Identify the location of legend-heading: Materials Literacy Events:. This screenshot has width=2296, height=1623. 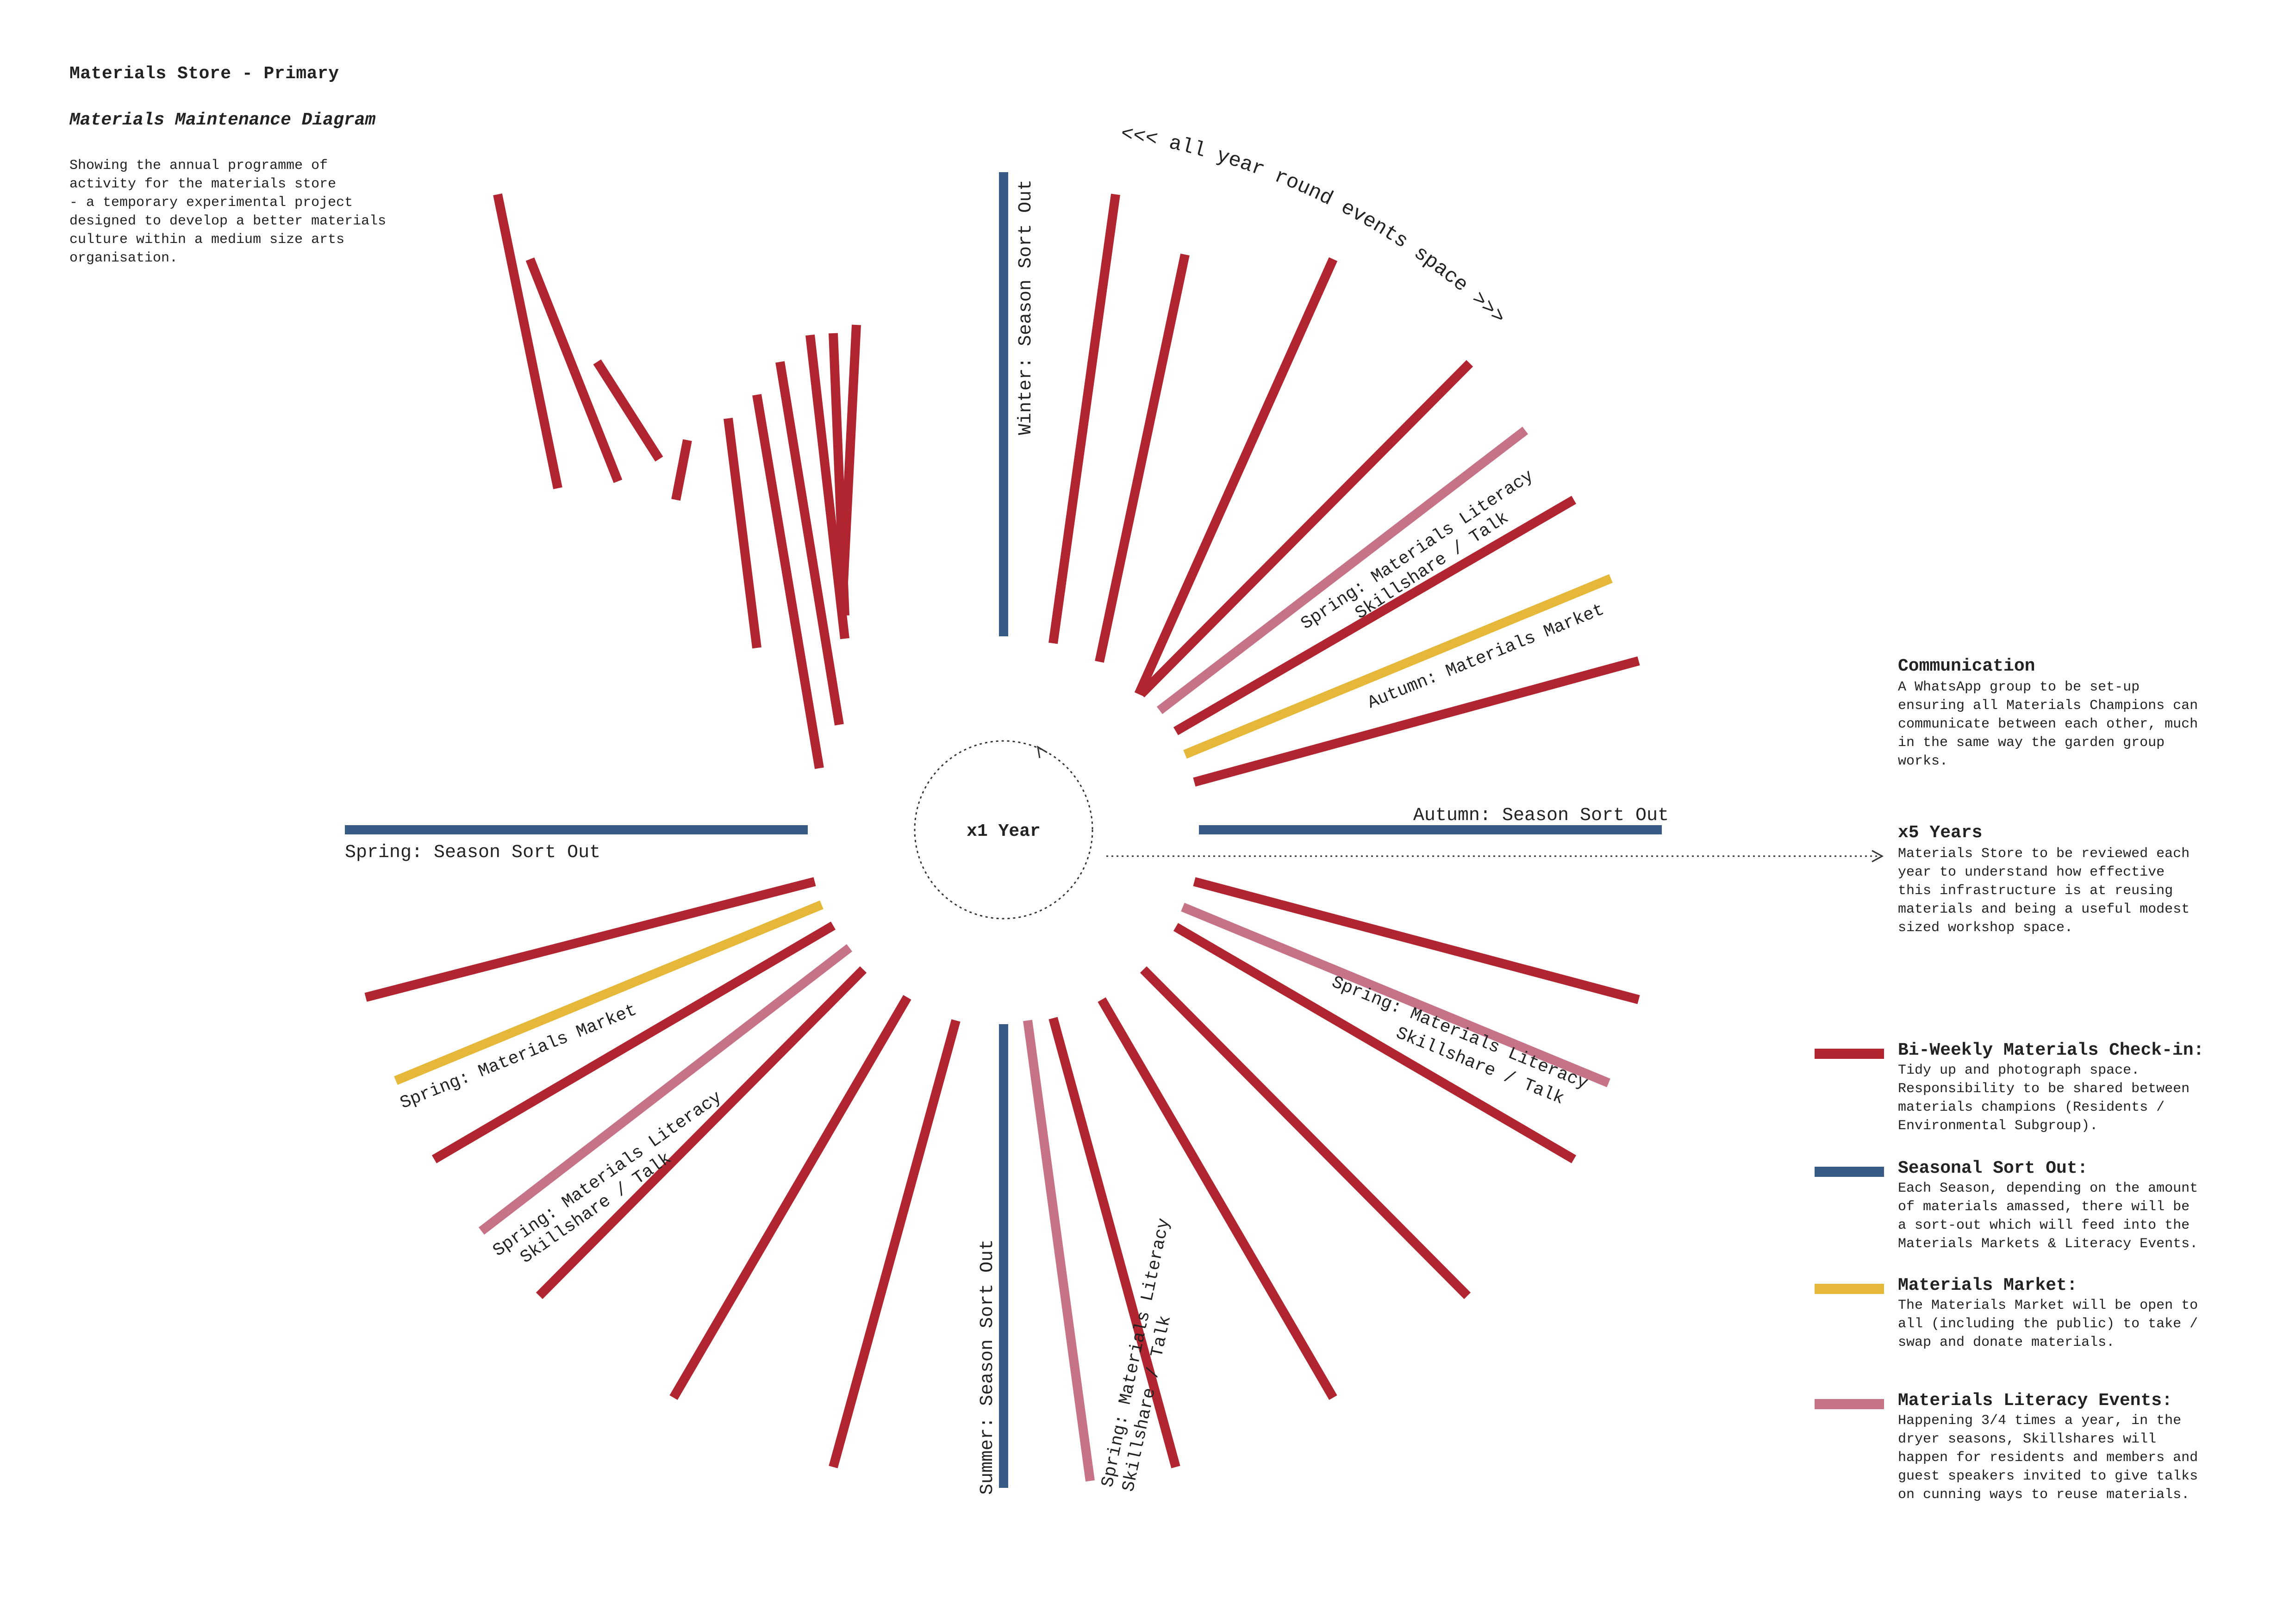
(2035, 1401).